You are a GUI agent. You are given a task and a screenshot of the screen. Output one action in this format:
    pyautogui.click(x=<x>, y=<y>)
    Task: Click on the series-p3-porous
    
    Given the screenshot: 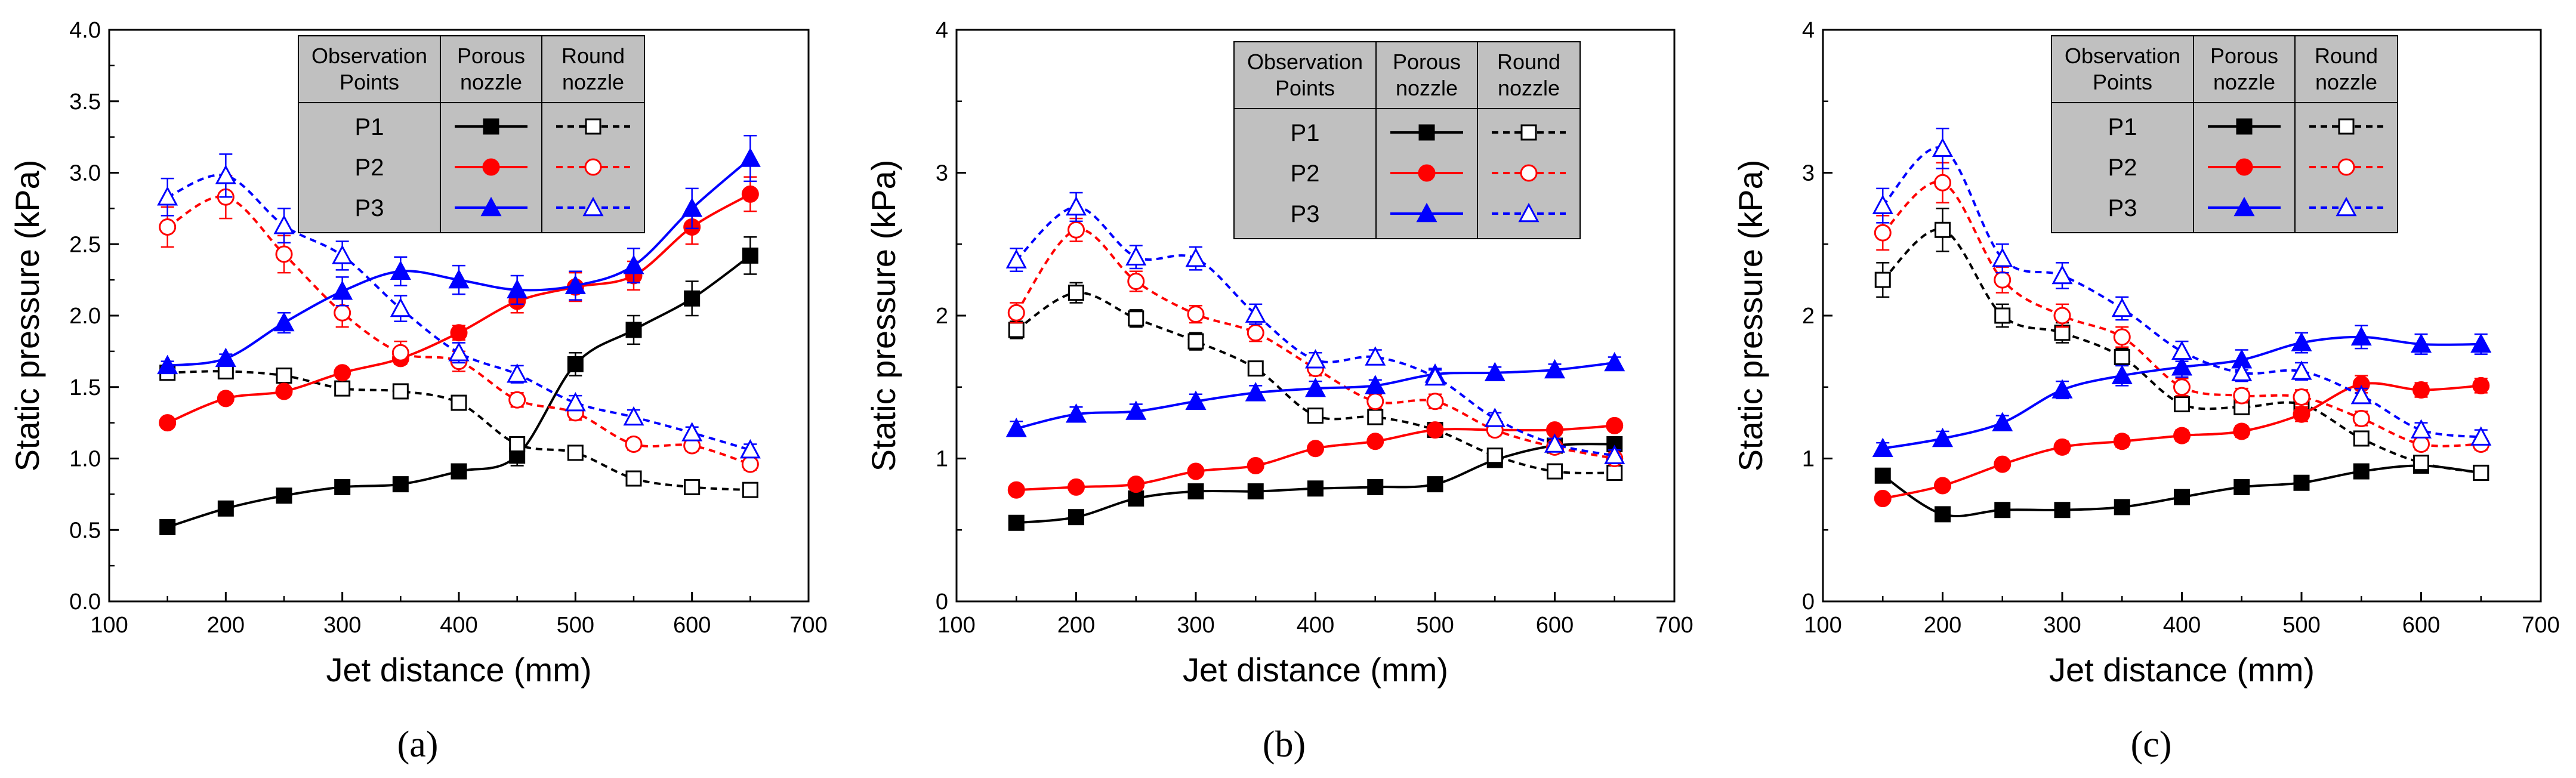 What is the action you would take?
    pyautogui.click(x=2182, y=391)
    